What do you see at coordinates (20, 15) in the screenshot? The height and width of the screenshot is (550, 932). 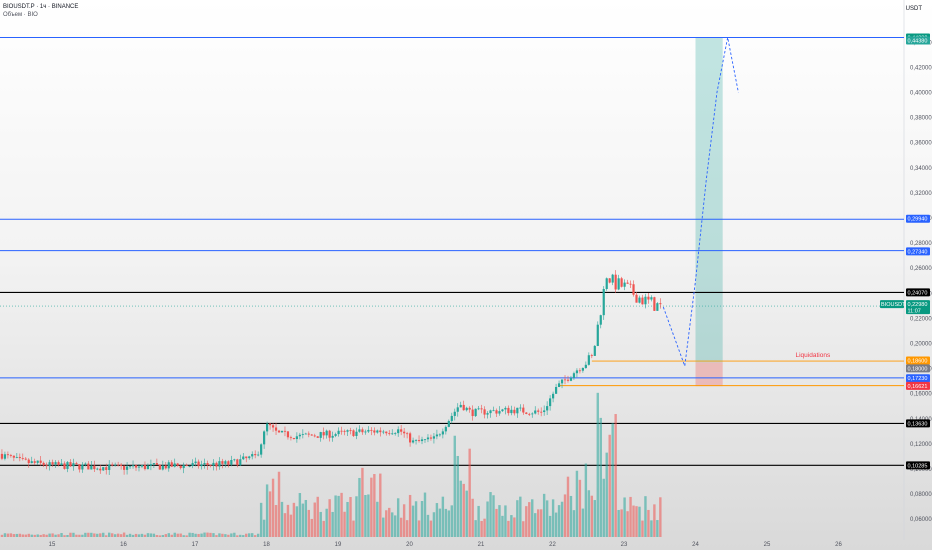 I see `volume-indicator-label: Объем · BIO` at bounding box center [20, 15].